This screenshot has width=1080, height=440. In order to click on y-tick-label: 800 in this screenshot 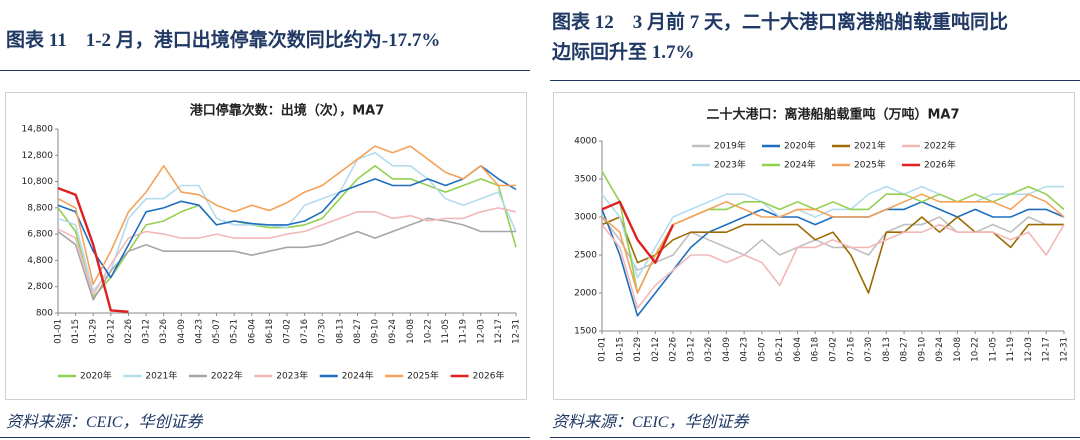, I will do `click(44, 314)`.